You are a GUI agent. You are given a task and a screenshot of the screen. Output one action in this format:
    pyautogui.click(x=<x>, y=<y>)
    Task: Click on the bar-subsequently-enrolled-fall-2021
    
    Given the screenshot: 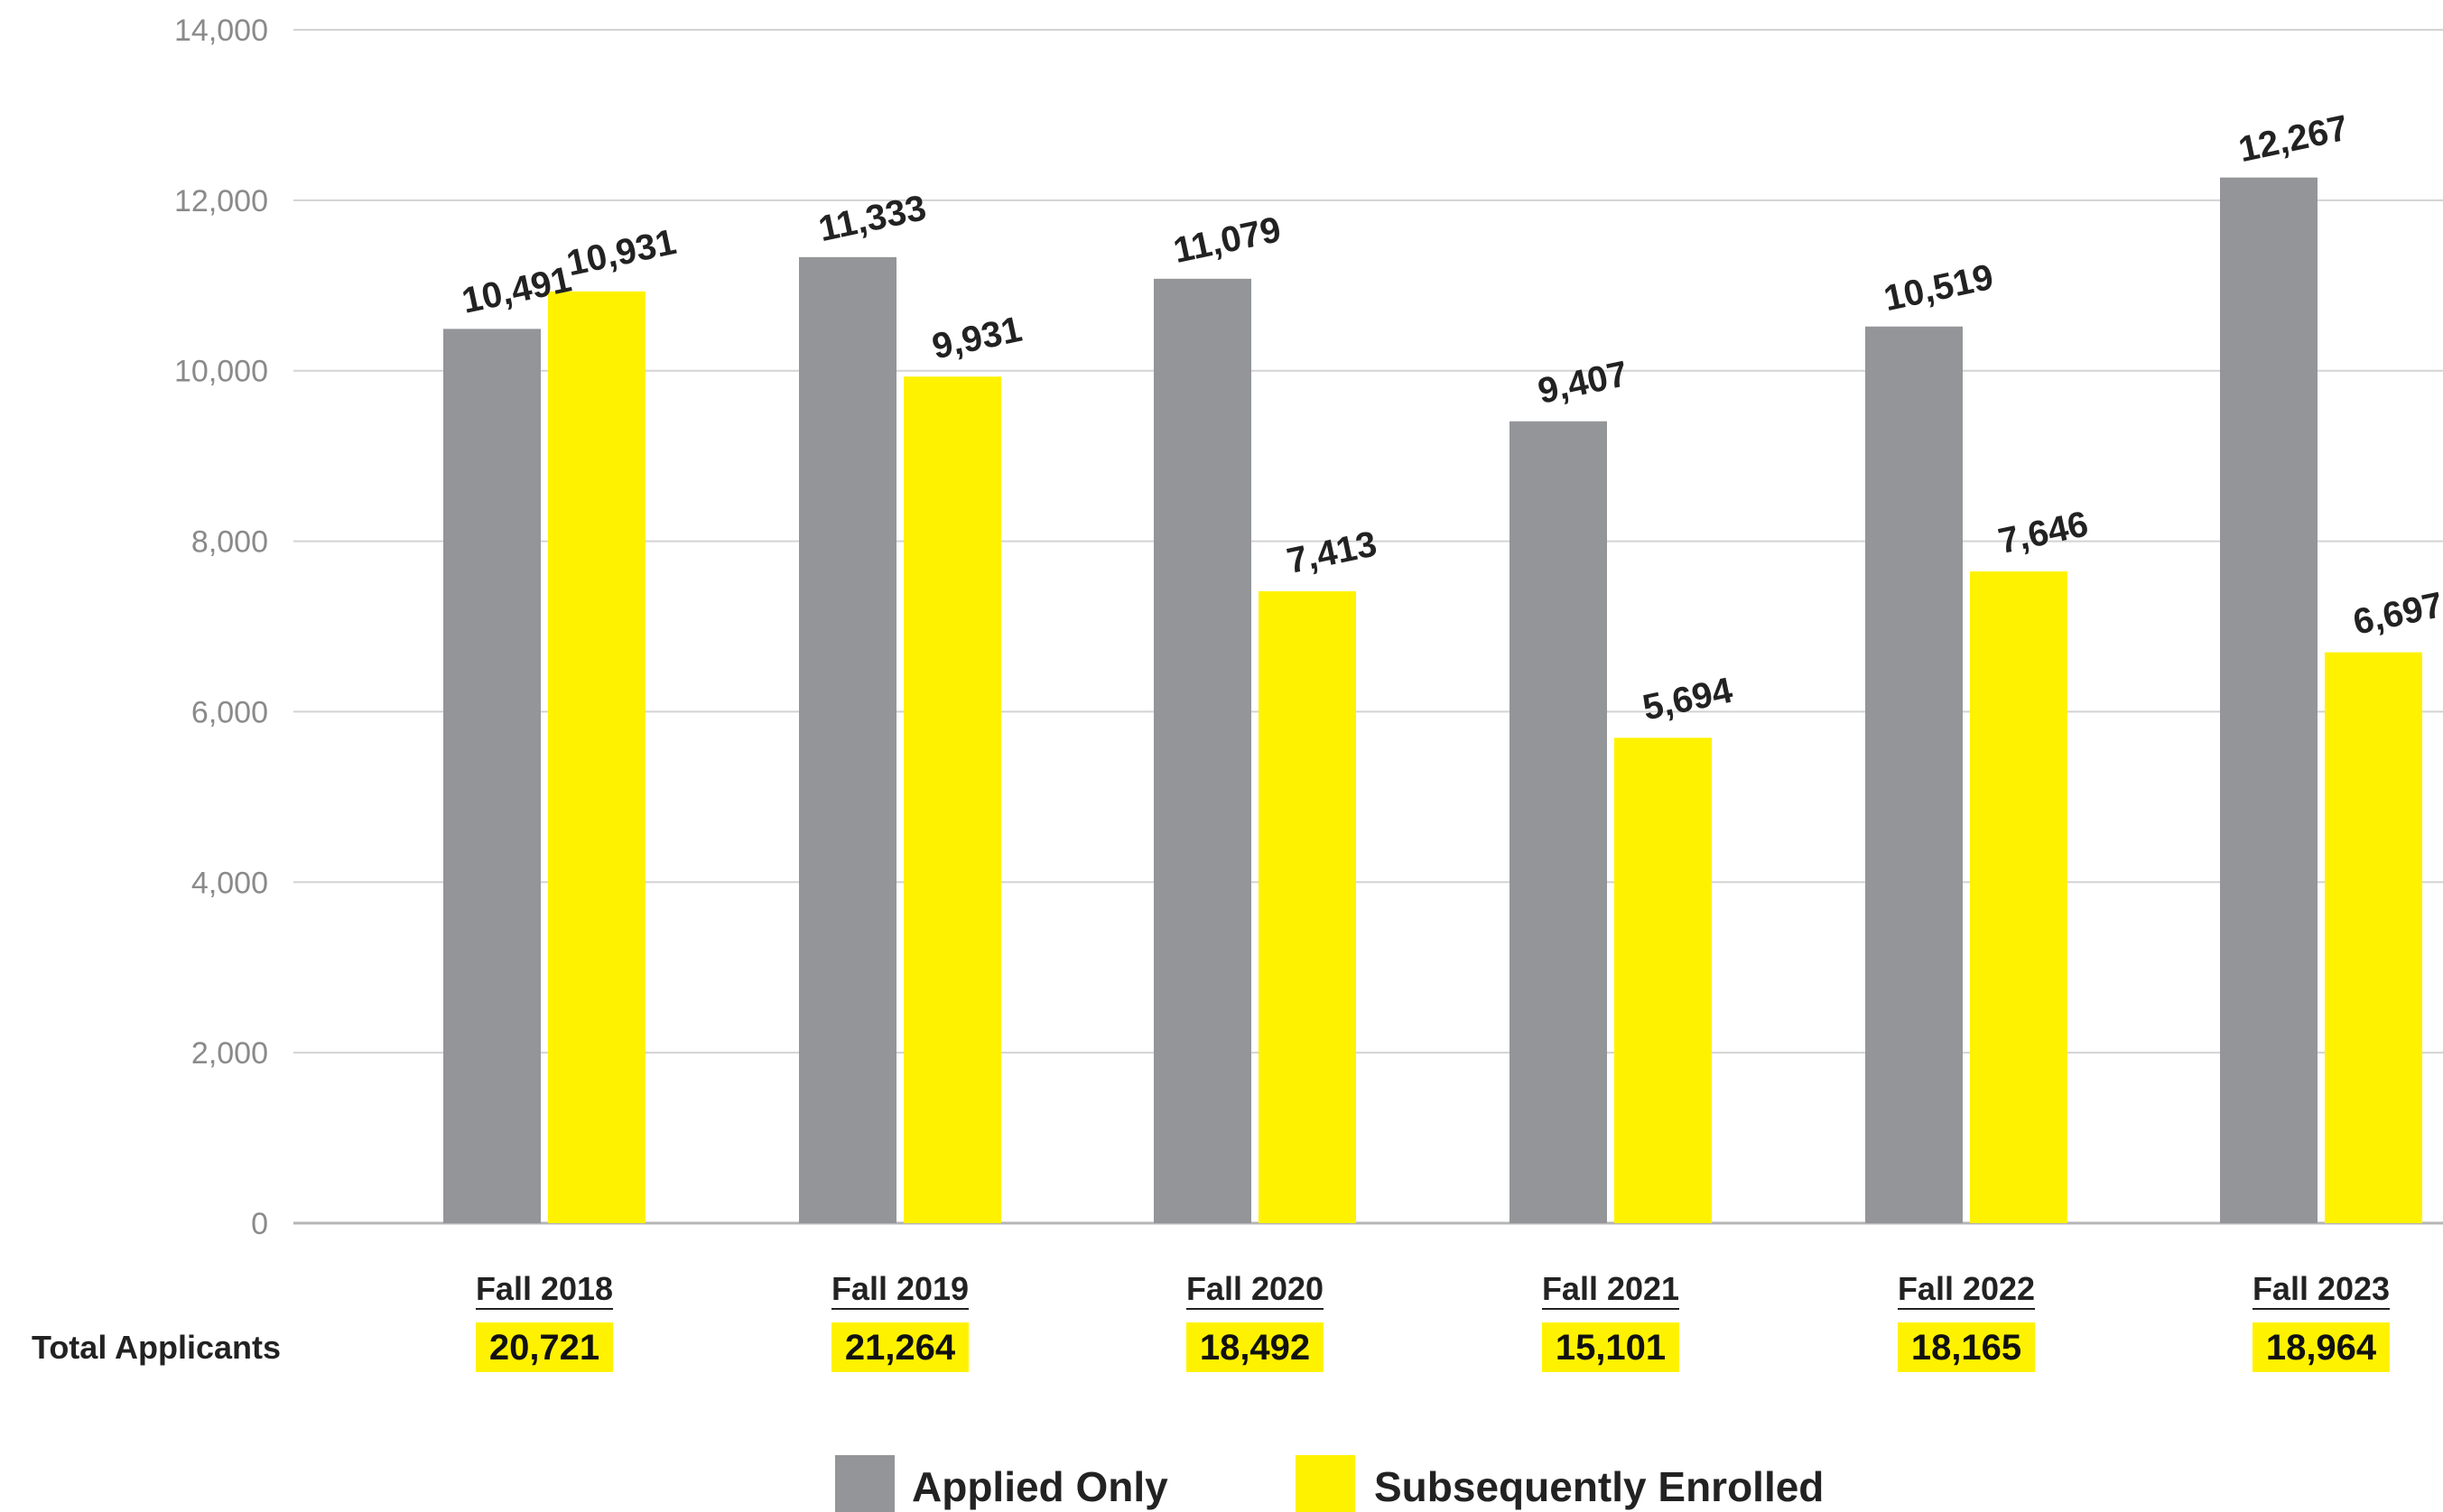 What is the action you would take?
    pyautogui.click(x=1663, y=980)
    